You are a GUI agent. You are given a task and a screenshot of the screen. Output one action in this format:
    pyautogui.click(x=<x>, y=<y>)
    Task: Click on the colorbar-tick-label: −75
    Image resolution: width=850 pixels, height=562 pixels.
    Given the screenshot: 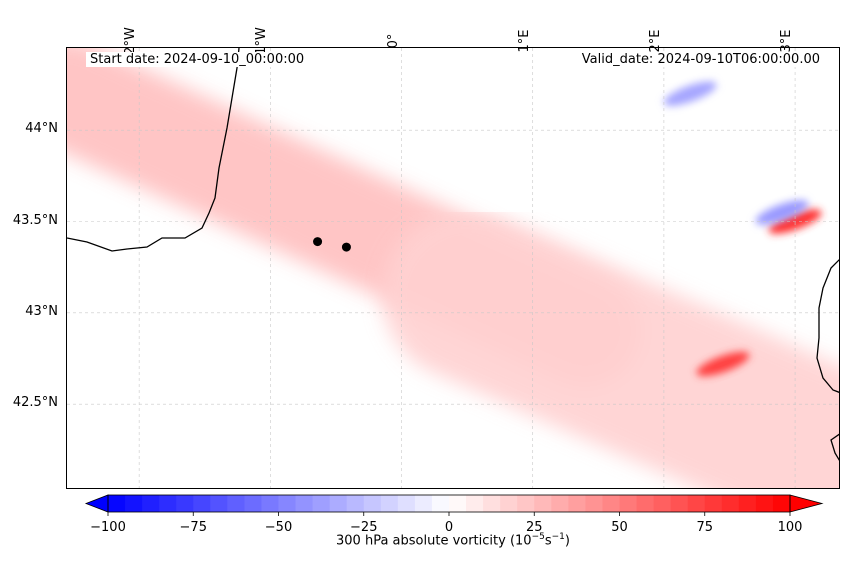 What is the action you would take?
    pyautogui.click(x=193, y=527)
    